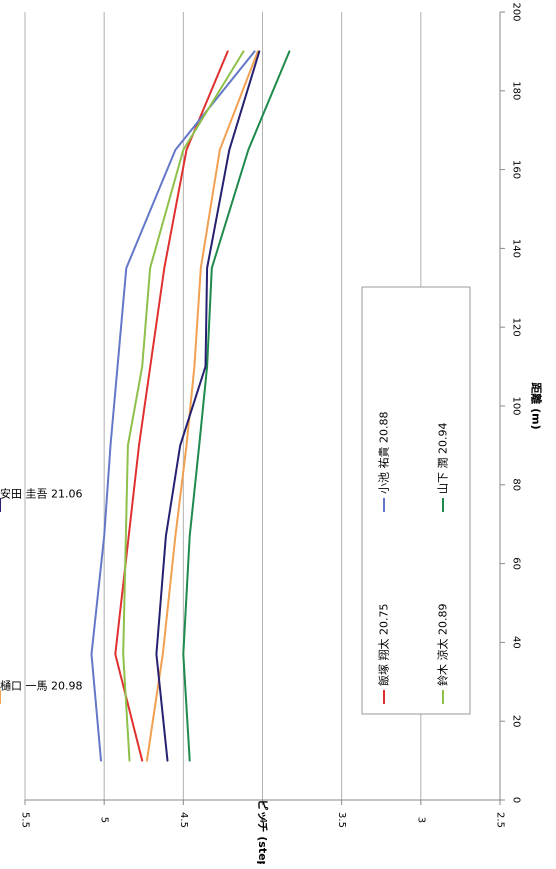 This screenshot has height=869, width=556. I want to click on y-tick-label-2: 3.5, so click(341, 820).